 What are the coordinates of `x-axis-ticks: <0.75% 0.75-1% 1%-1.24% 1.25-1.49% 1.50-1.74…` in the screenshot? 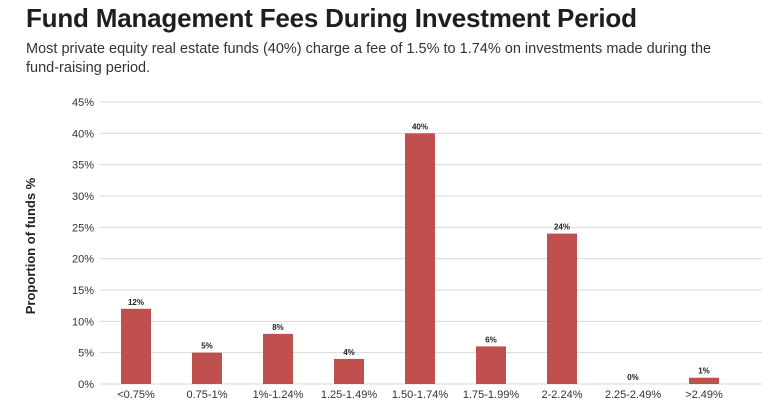 It's located at (420, 394).